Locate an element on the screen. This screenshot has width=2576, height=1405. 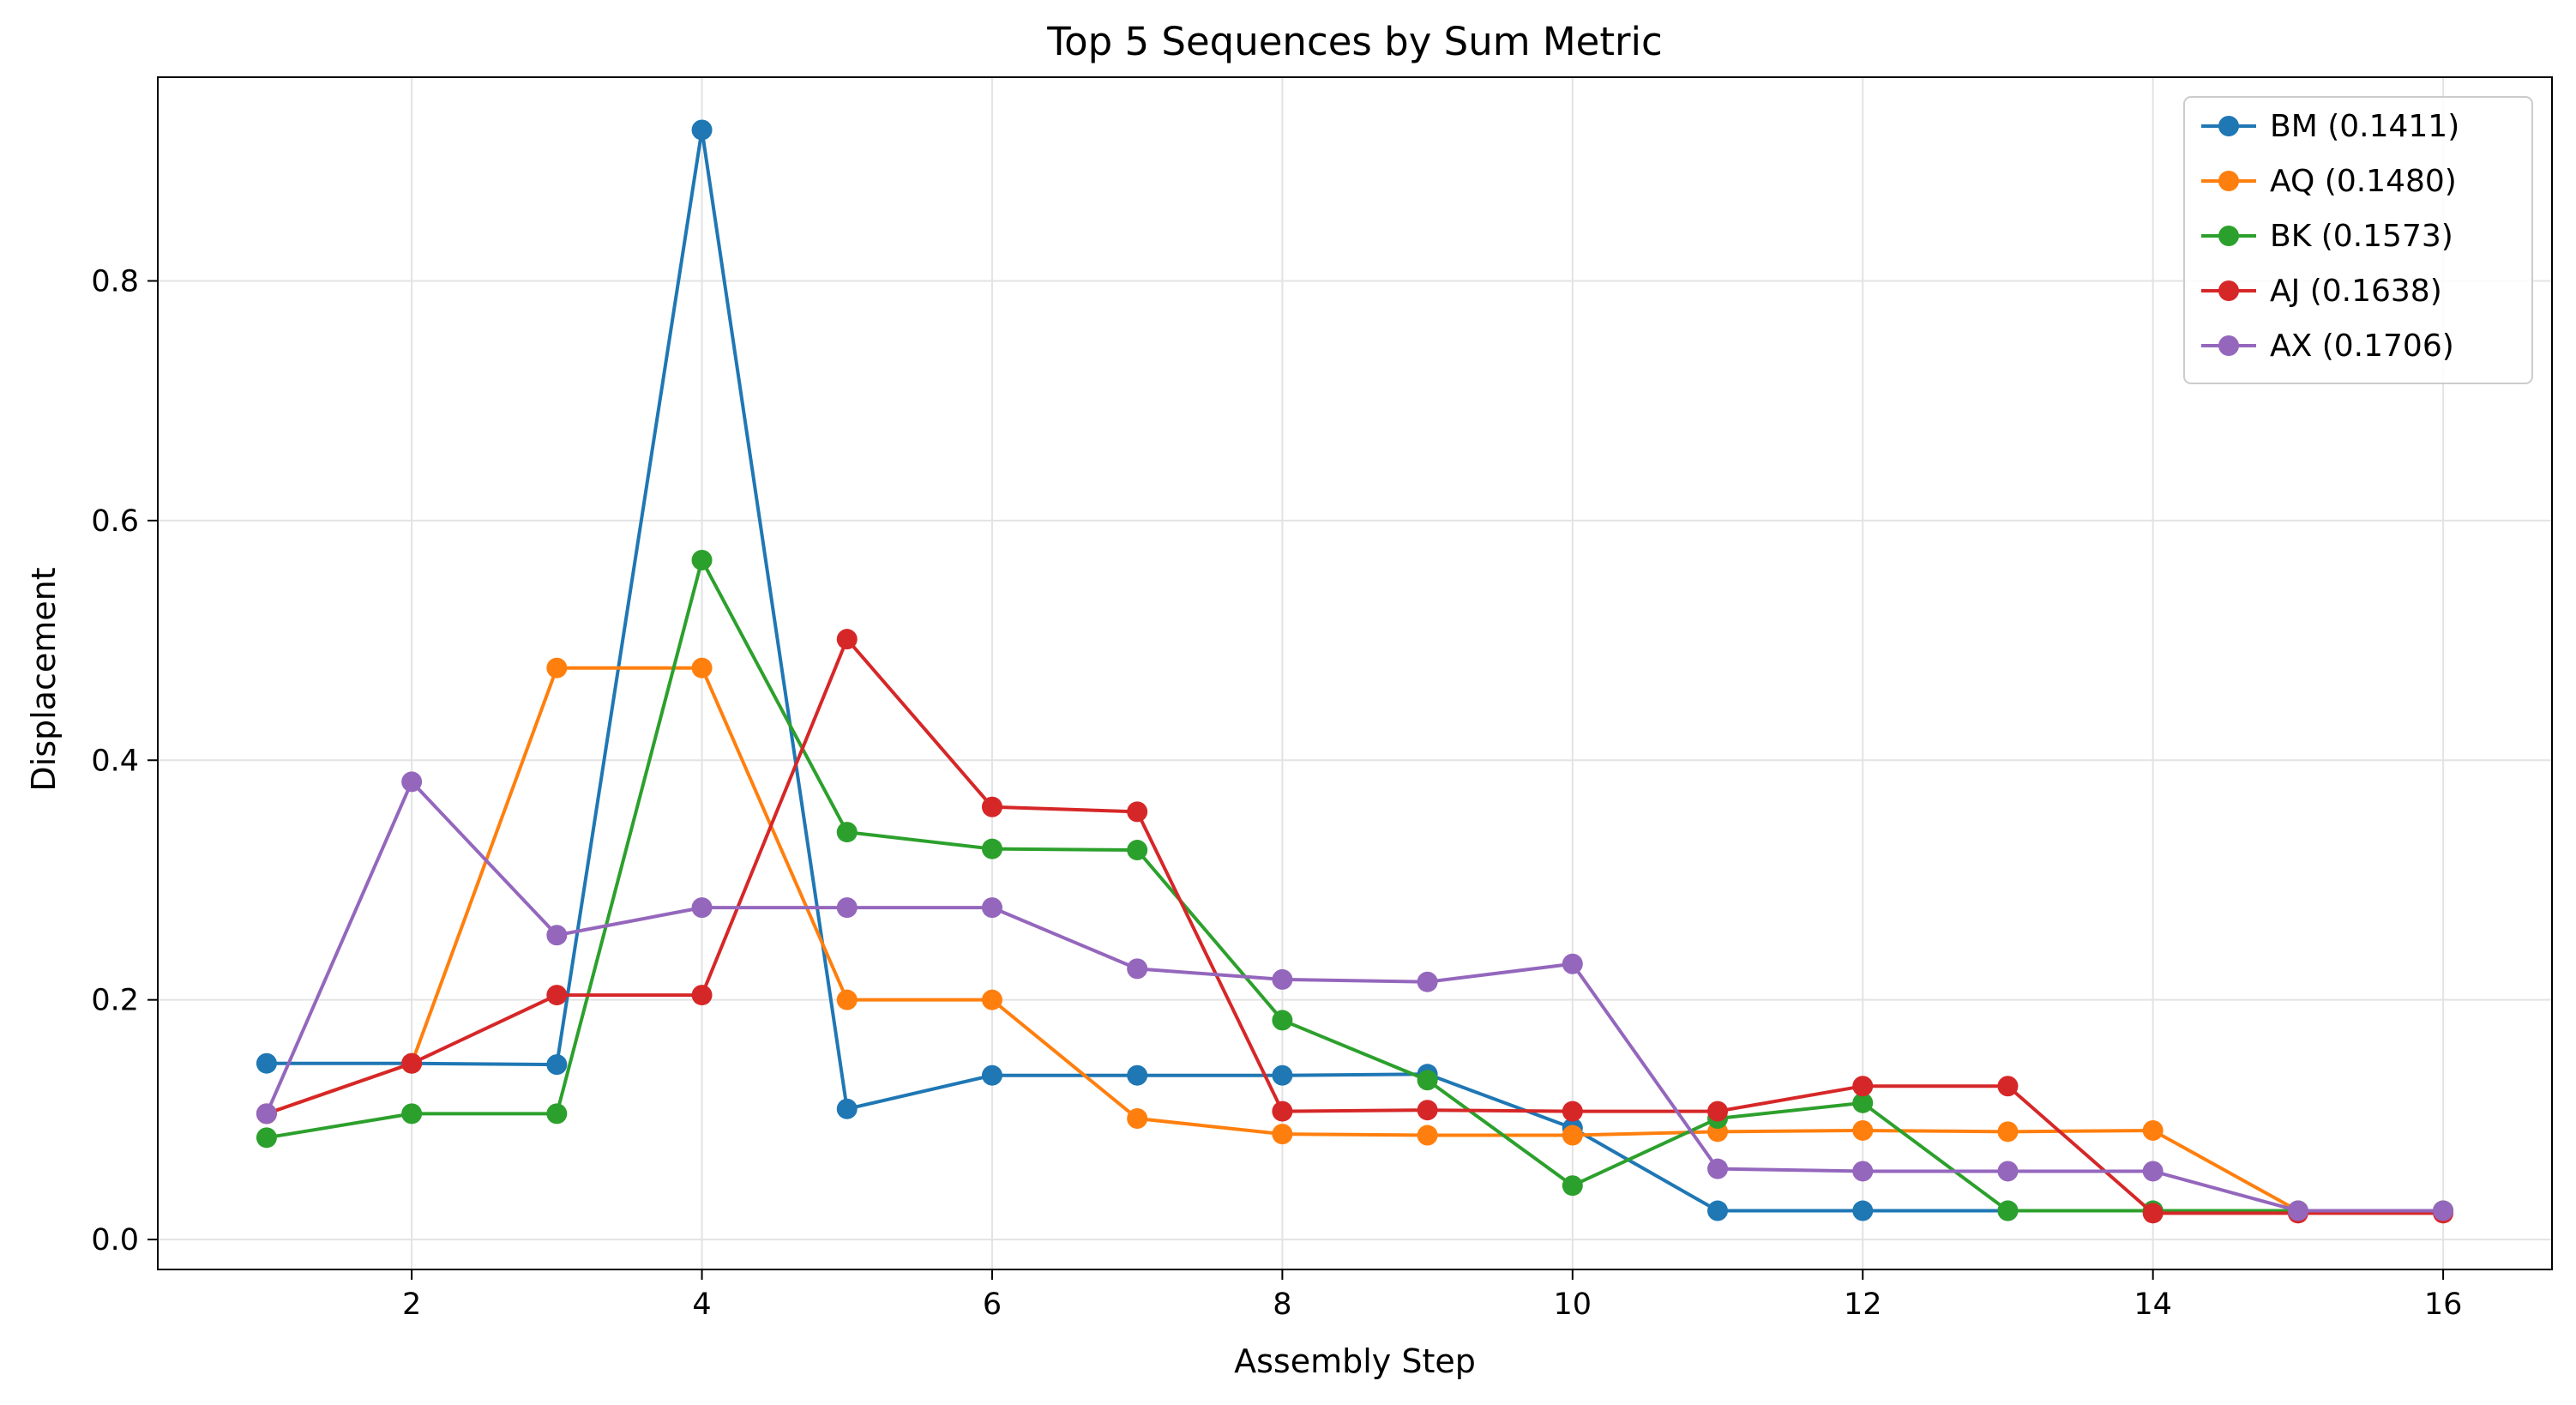
x-tick-label: 10 is located at coordinates (1573, 1304).